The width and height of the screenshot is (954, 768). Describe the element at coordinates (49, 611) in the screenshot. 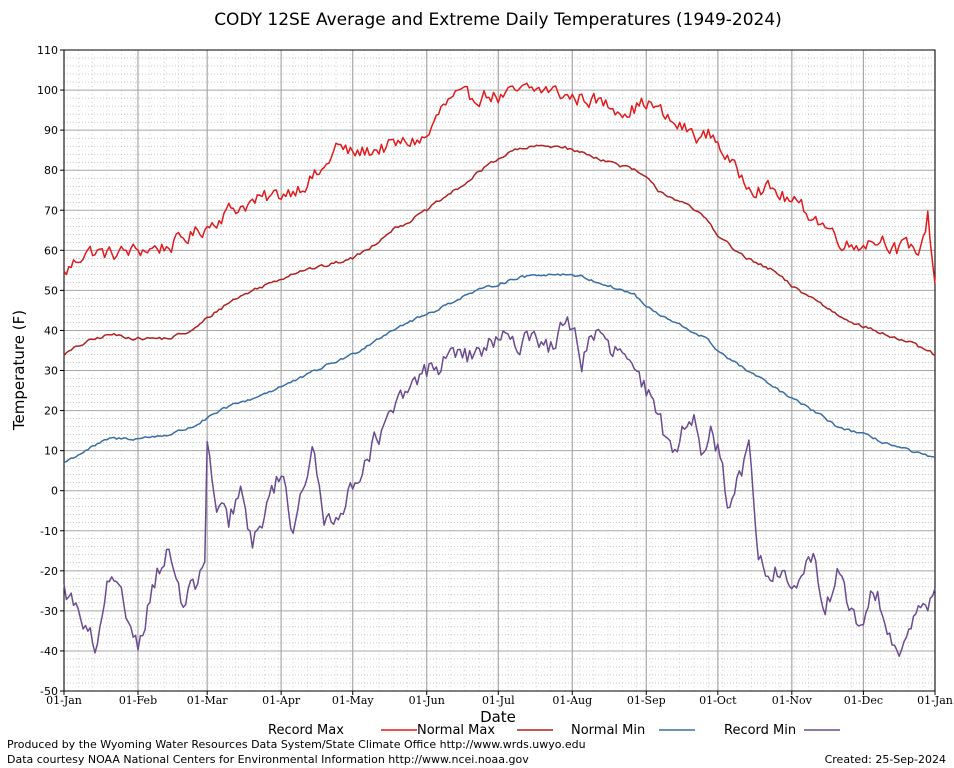

I see `y-tick-label: -30` at that location.